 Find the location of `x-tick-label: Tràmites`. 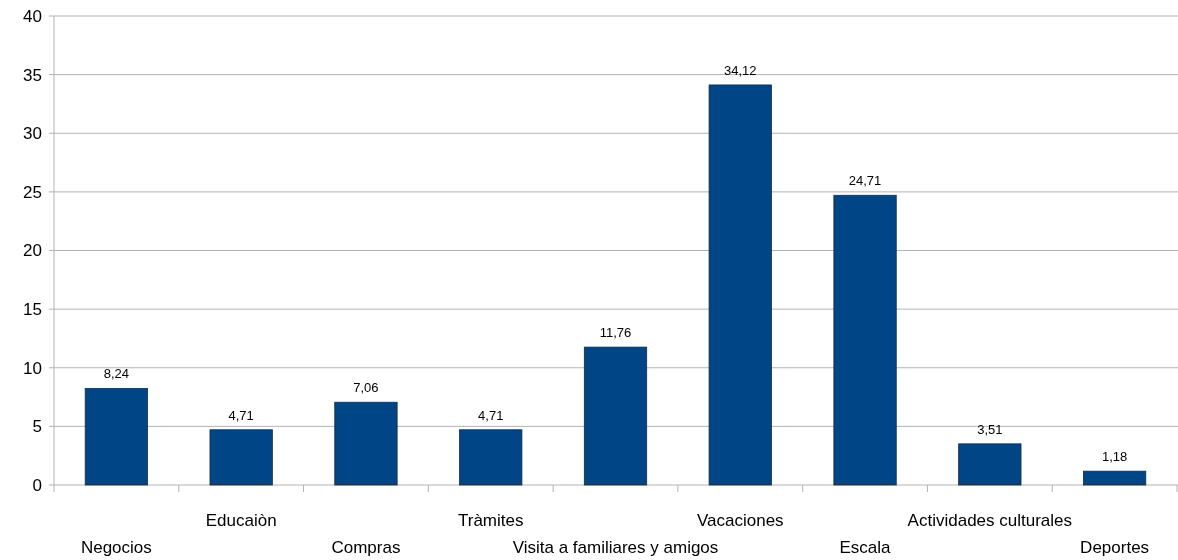

x-tick-label: Tràmites is located at coordinates (490, 520).